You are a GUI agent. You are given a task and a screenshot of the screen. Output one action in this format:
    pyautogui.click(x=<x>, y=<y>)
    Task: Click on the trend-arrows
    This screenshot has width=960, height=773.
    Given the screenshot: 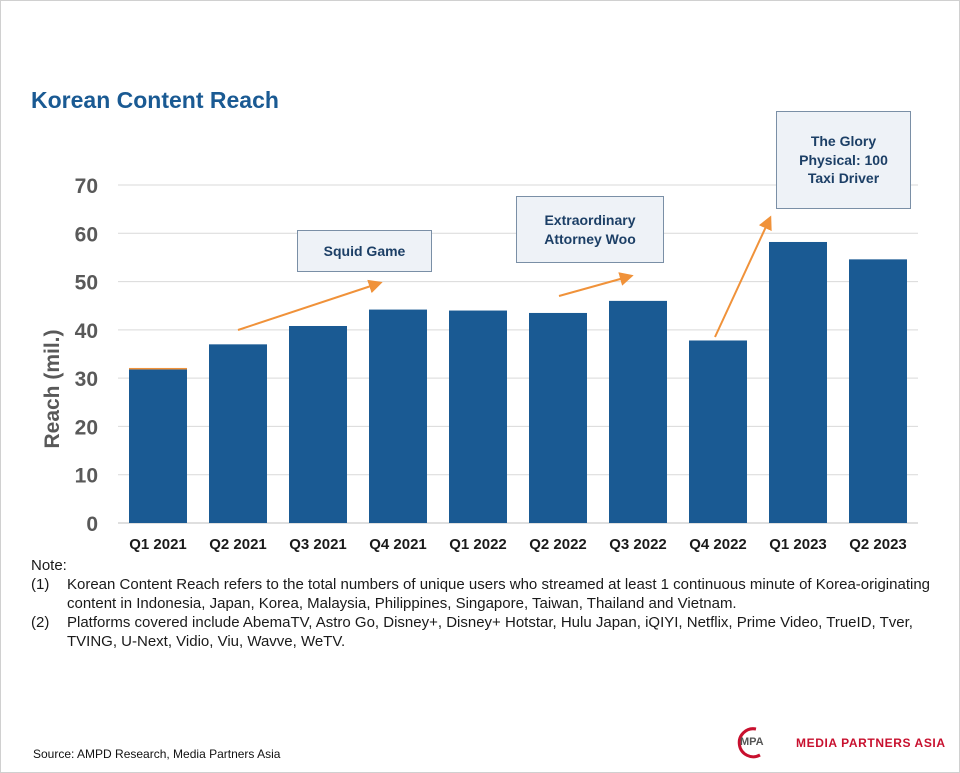 What is the action you would take?
    pyautogui.click(x=504, y=276)
    